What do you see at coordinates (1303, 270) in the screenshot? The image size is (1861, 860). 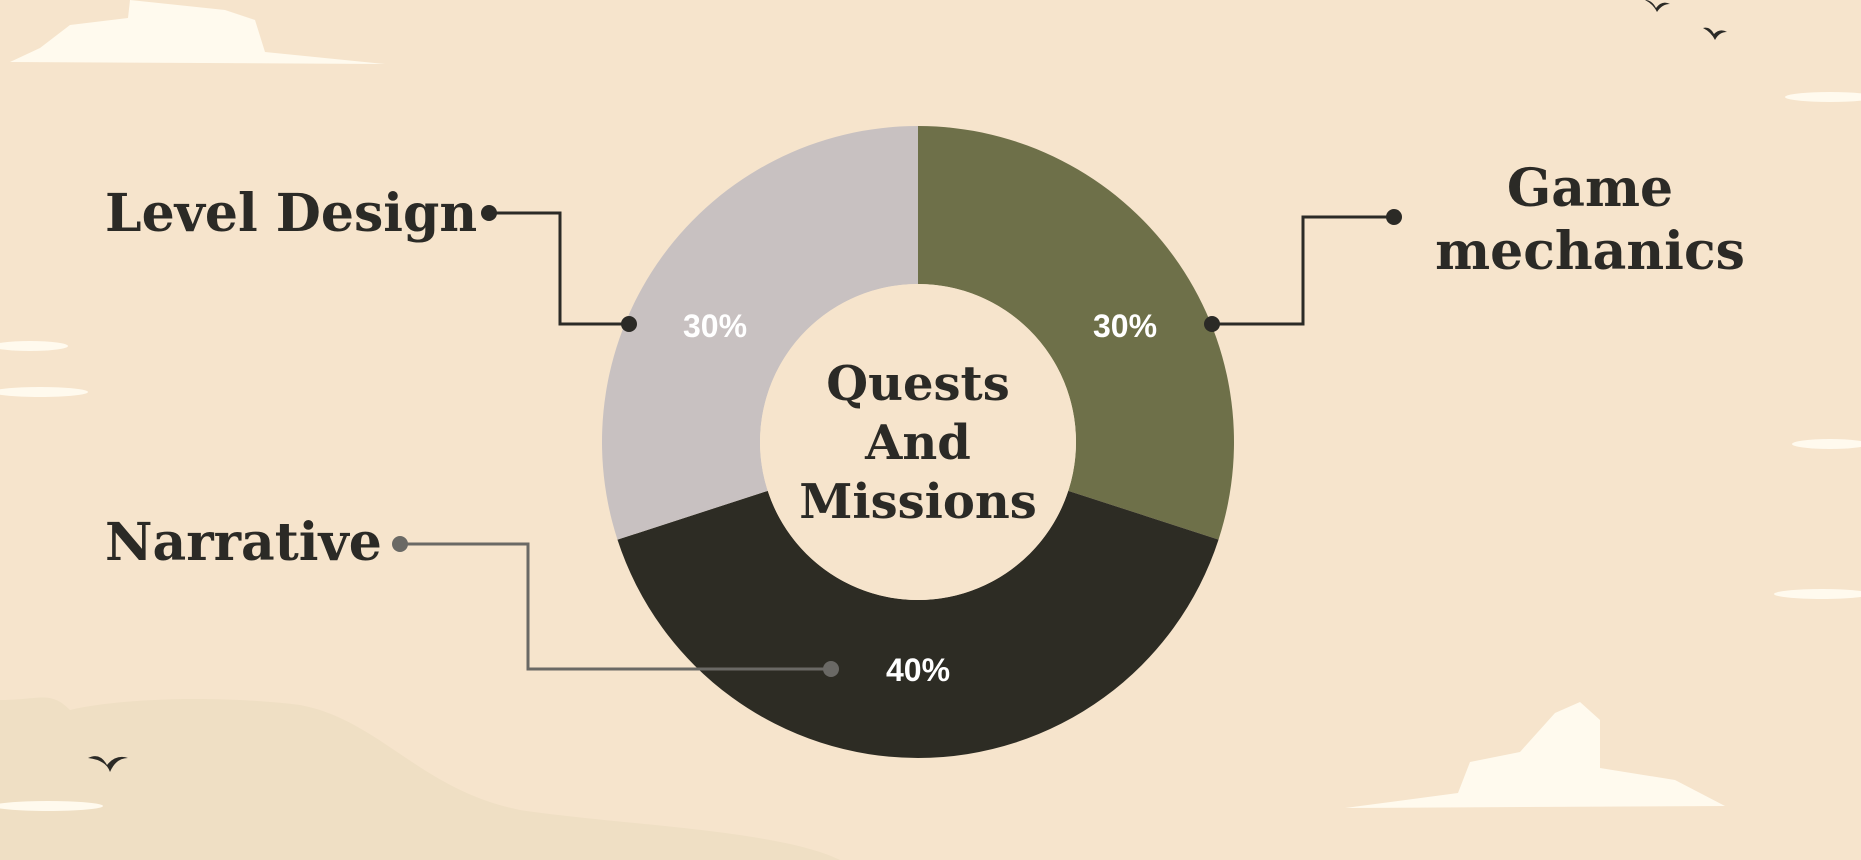 I see `connector-game-mechanics` at bounding box center [1303, 270].